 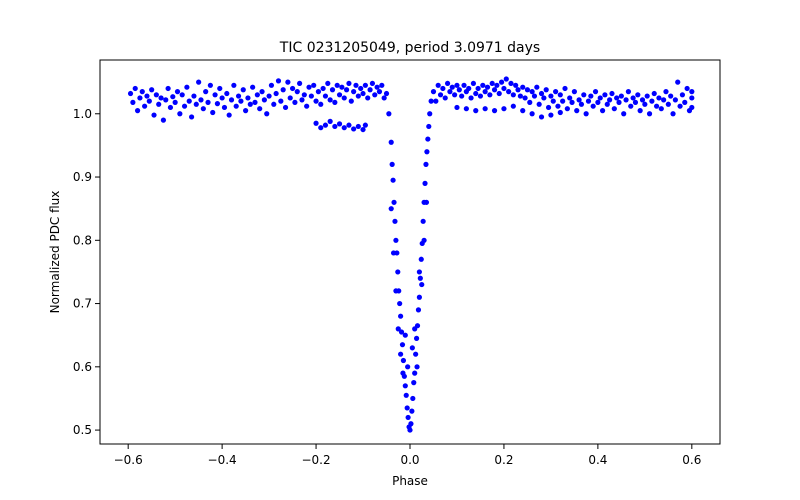 What do you see at coordinates (82, 304) in the screenshot?
I see `y-tick-label: 0.7` at bounding box center [82, 304].